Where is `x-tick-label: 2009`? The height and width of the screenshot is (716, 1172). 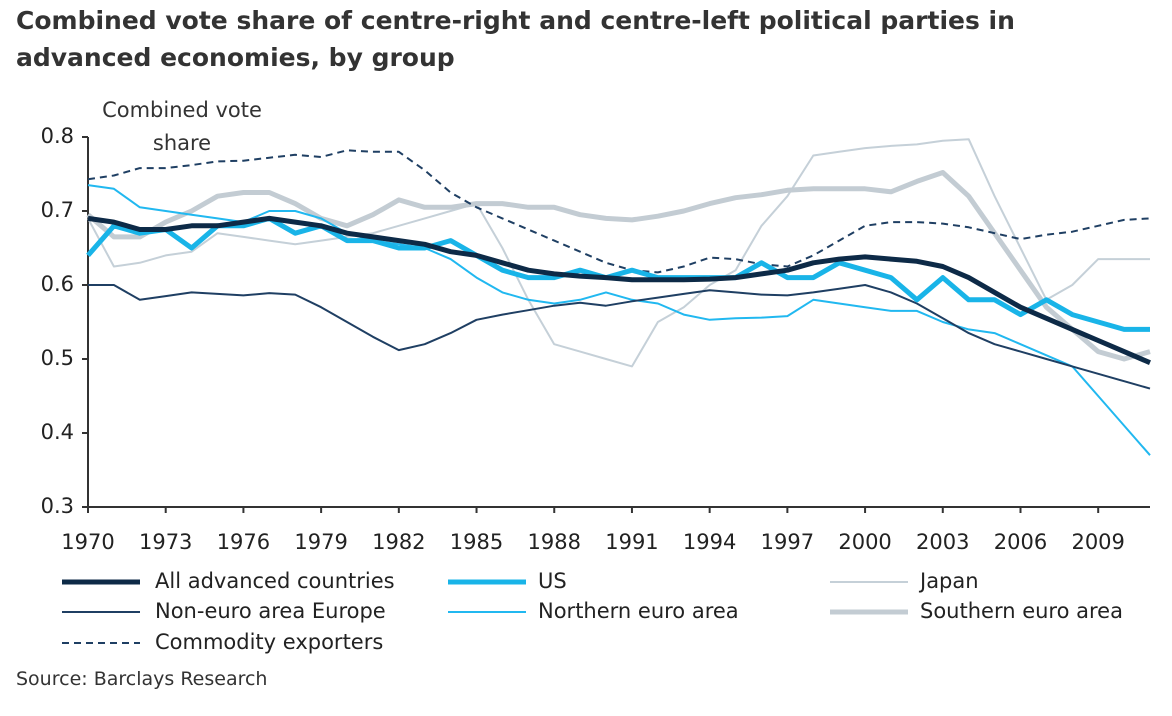 x-tick-label: 2009 is located at coordinates (1097, 542).